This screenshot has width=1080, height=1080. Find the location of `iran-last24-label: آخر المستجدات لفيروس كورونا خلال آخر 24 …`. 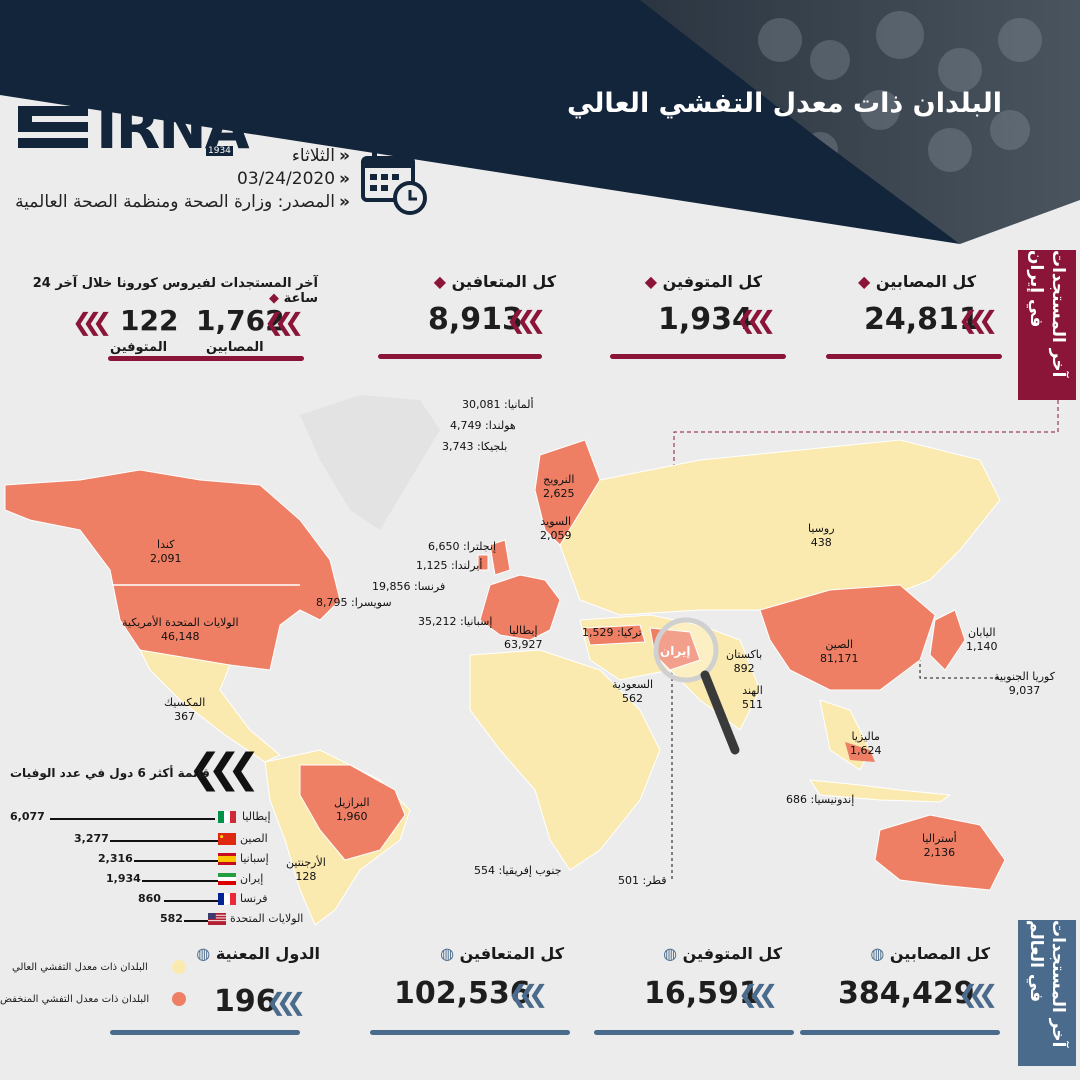

iran-last24-label: آخر المستجدات لفيروس كورونا خلال آخر 24 … is located at coordinates (175, 291).